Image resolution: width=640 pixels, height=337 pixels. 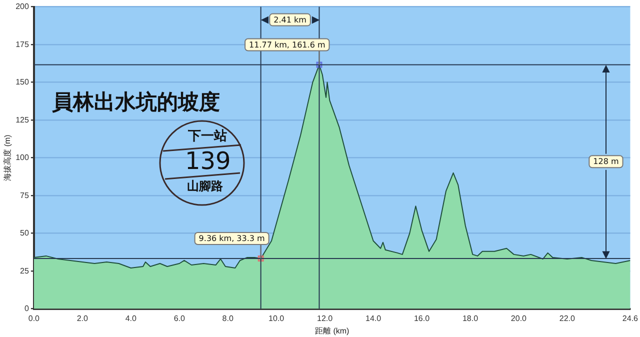 What do you see at coordinates (208, 161) in the screenshot?
I see `annotation: 139` at bounding box center [208, 161].